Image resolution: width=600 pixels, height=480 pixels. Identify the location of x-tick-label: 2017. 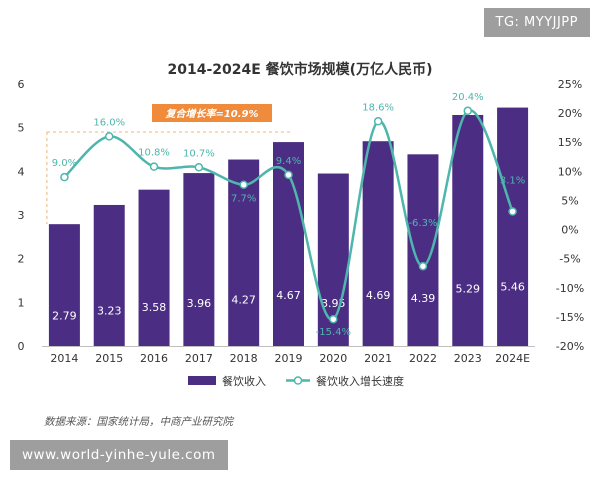
(199, 358).